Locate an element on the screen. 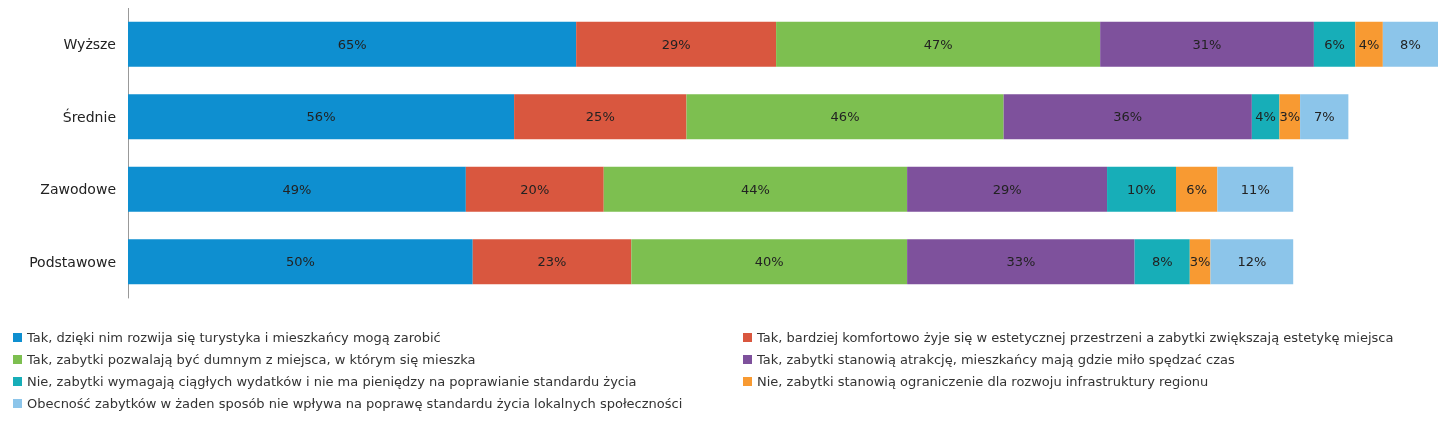  data-label: 56% is located at coordinates (321, 117).